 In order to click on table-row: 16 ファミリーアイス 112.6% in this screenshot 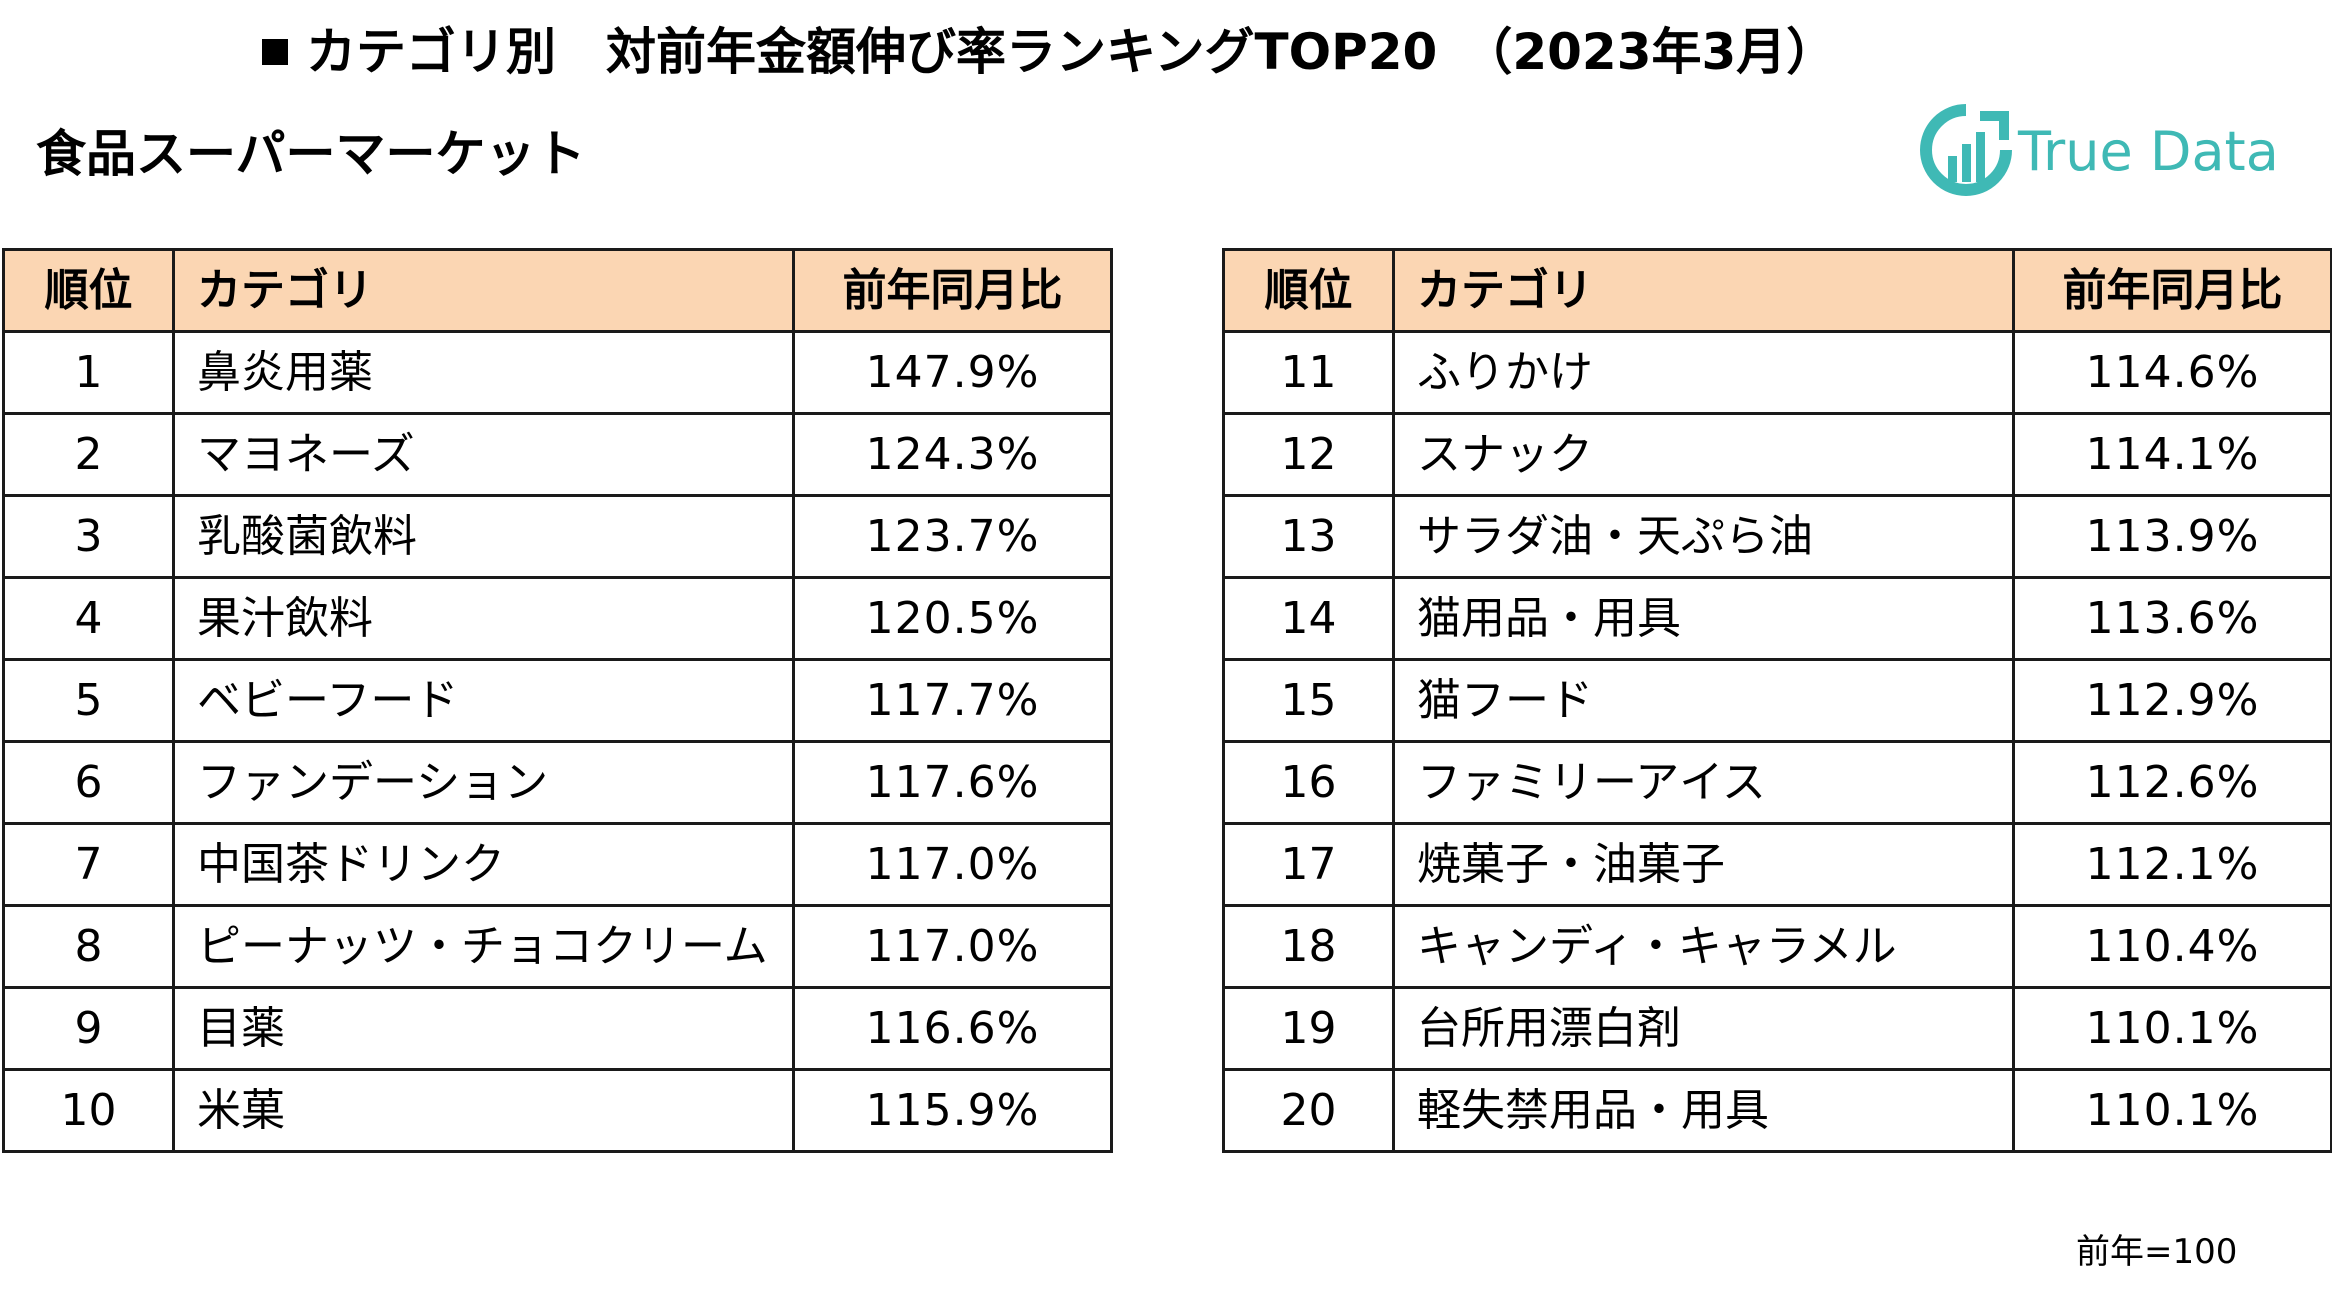, I will do `click(1777, 782)`.